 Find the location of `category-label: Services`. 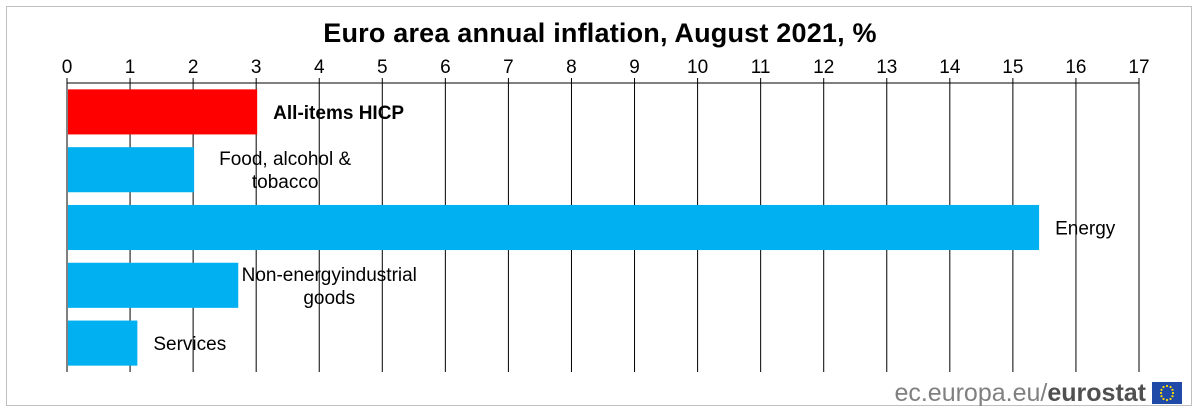

category-label: Services is located at coordinates (189, 344).